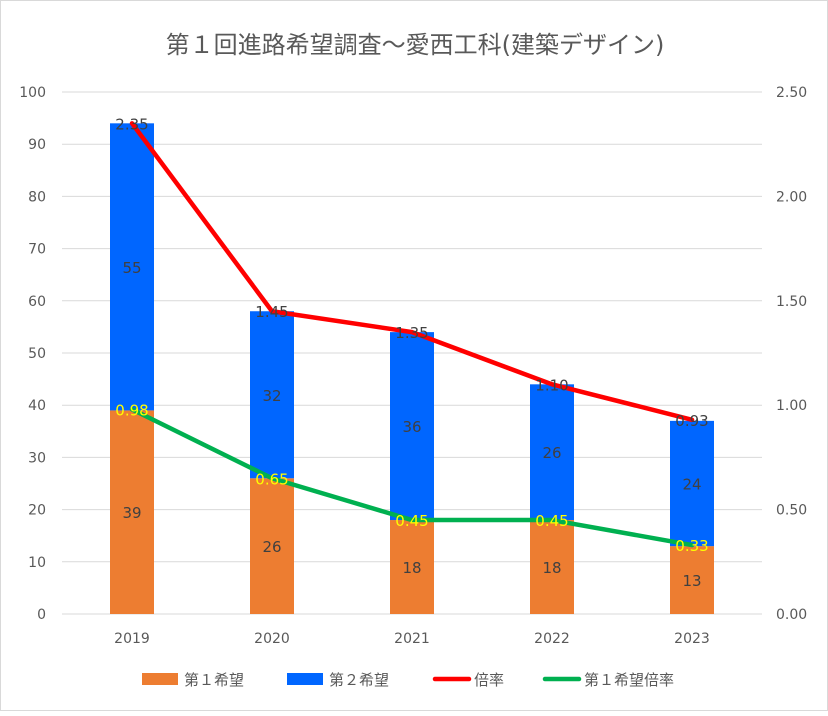 This screenshot has width=828, height=716. Describe the element at coordinates (132, 639) in the screenshot. I see `x-tick-label: 2019` at that location.